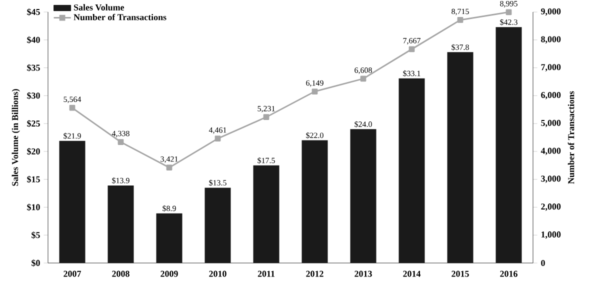 The width and height of the screenshot is (591, 282). Describe the element at coordinates (36, 235) in the screenshot. I see `y-tick-label: $5` at that location.